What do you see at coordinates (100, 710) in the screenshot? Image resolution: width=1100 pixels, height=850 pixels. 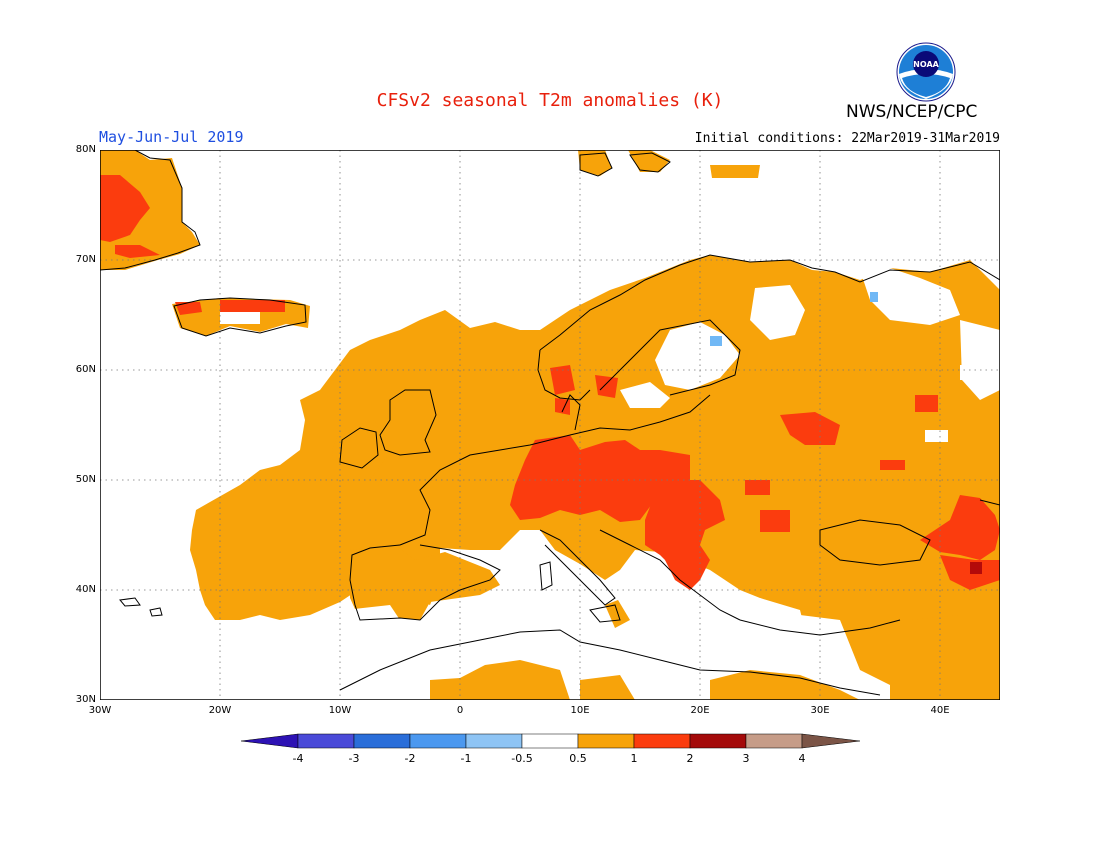 I see `lon-label: 30W` at bounding box center [100, 710].